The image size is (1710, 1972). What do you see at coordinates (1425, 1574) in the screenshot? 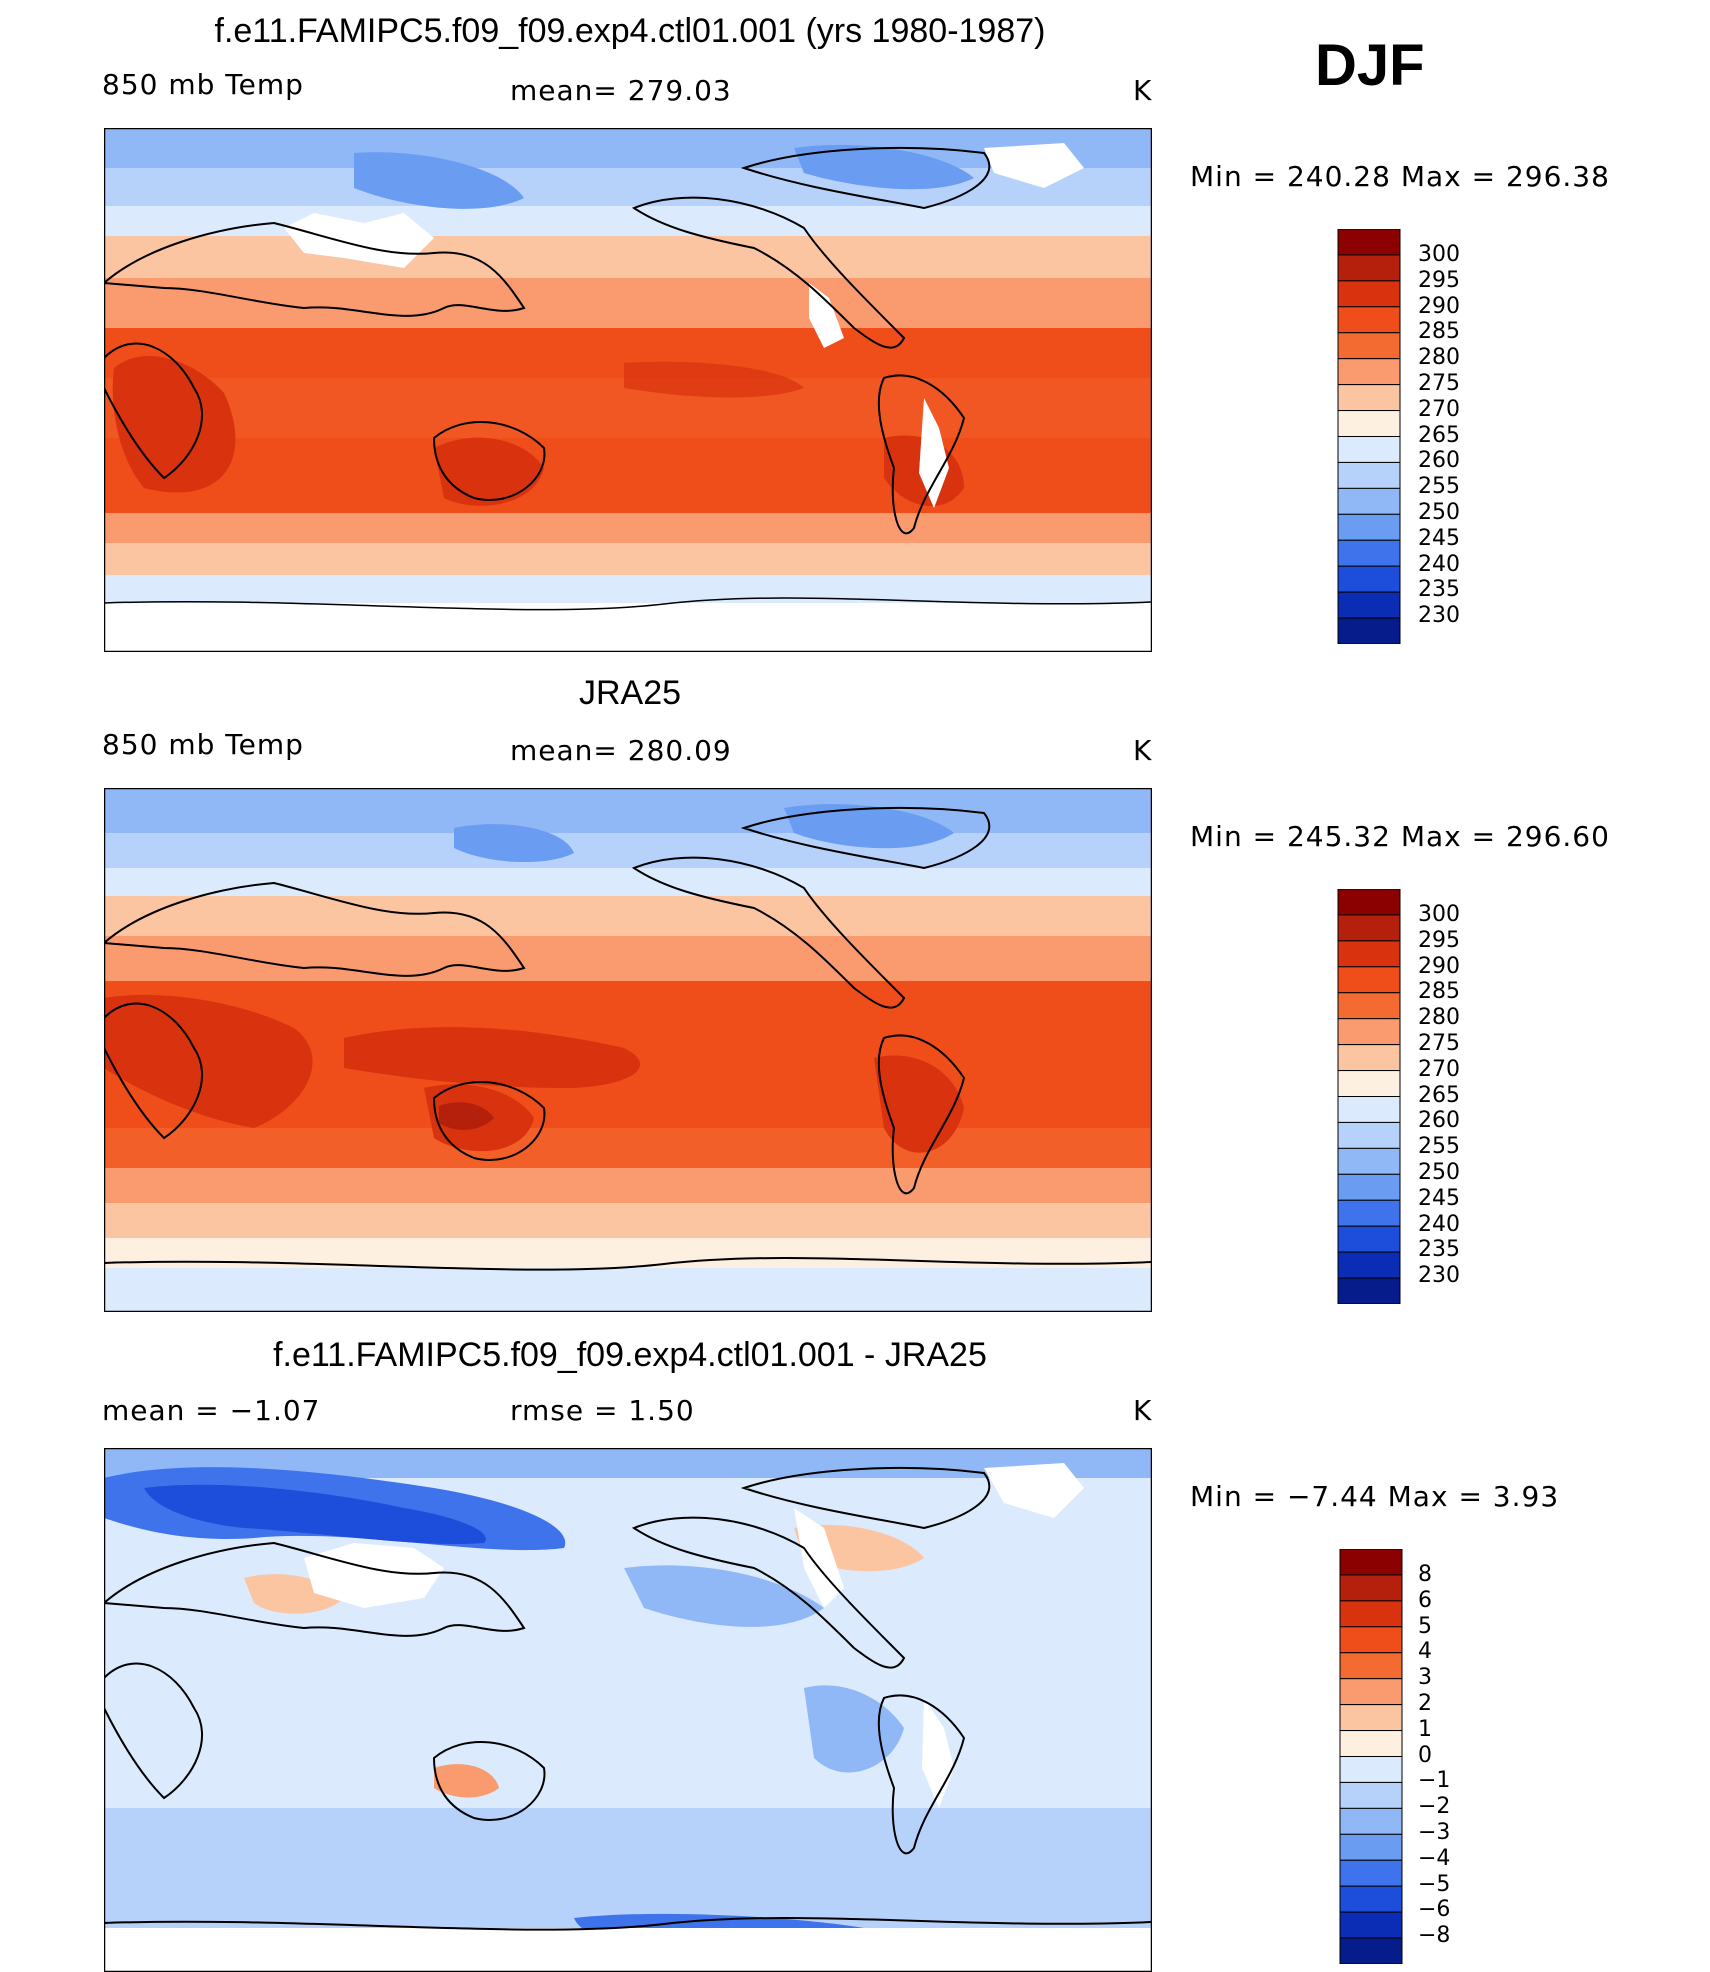
I see `colorbar-tick-label: 8` at bounding box center [1425, 1574].